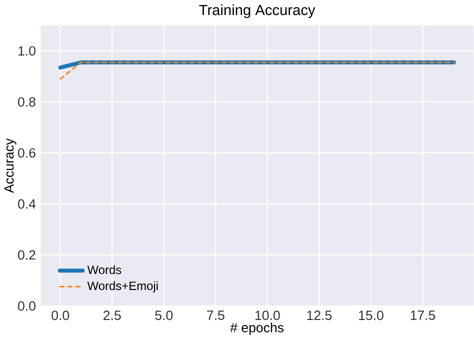 The width and height of the screenshot is (474, 339). What do you see at coordinates (122, 286) in the screenshot?
I see `legend-label: Words+Emoji` at bounding box center [122, 286].